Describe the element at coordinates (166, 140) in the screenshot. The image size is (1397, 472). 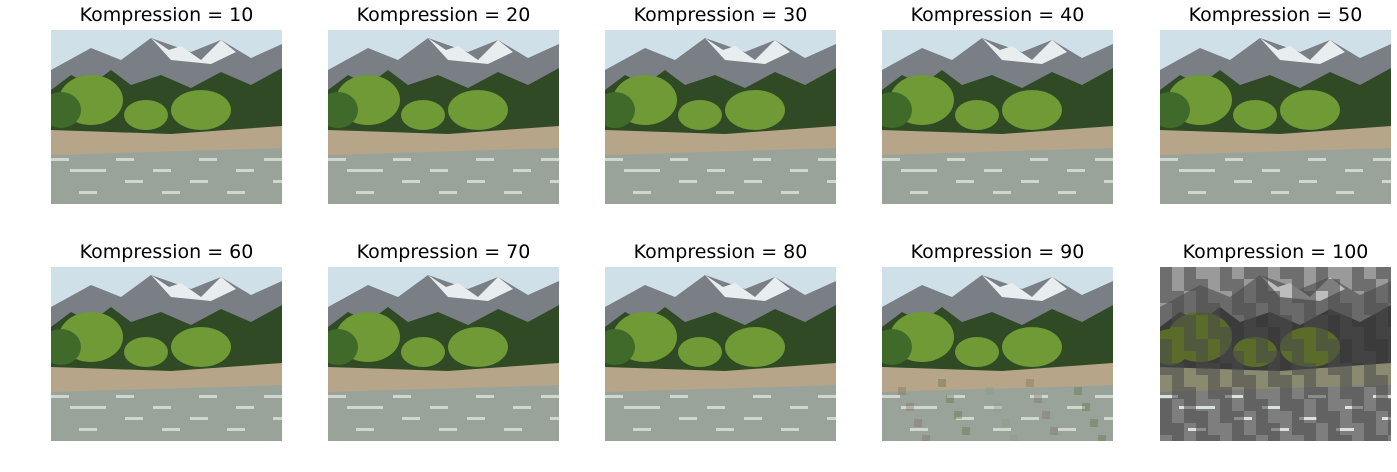
I see `gravel-bank` at that location.